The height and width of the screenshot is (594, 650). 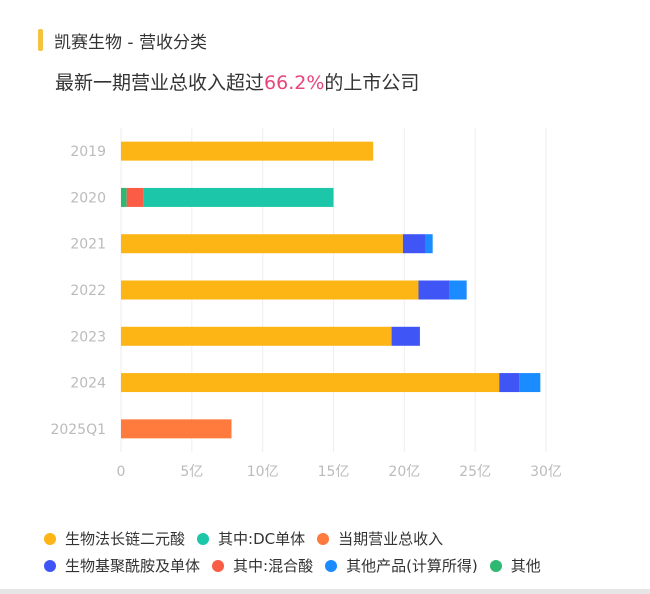 What do you see at coordinates (88, 384) in the screenshot?
I see `y-category-label: 2024` at bounding box center [88, 384].